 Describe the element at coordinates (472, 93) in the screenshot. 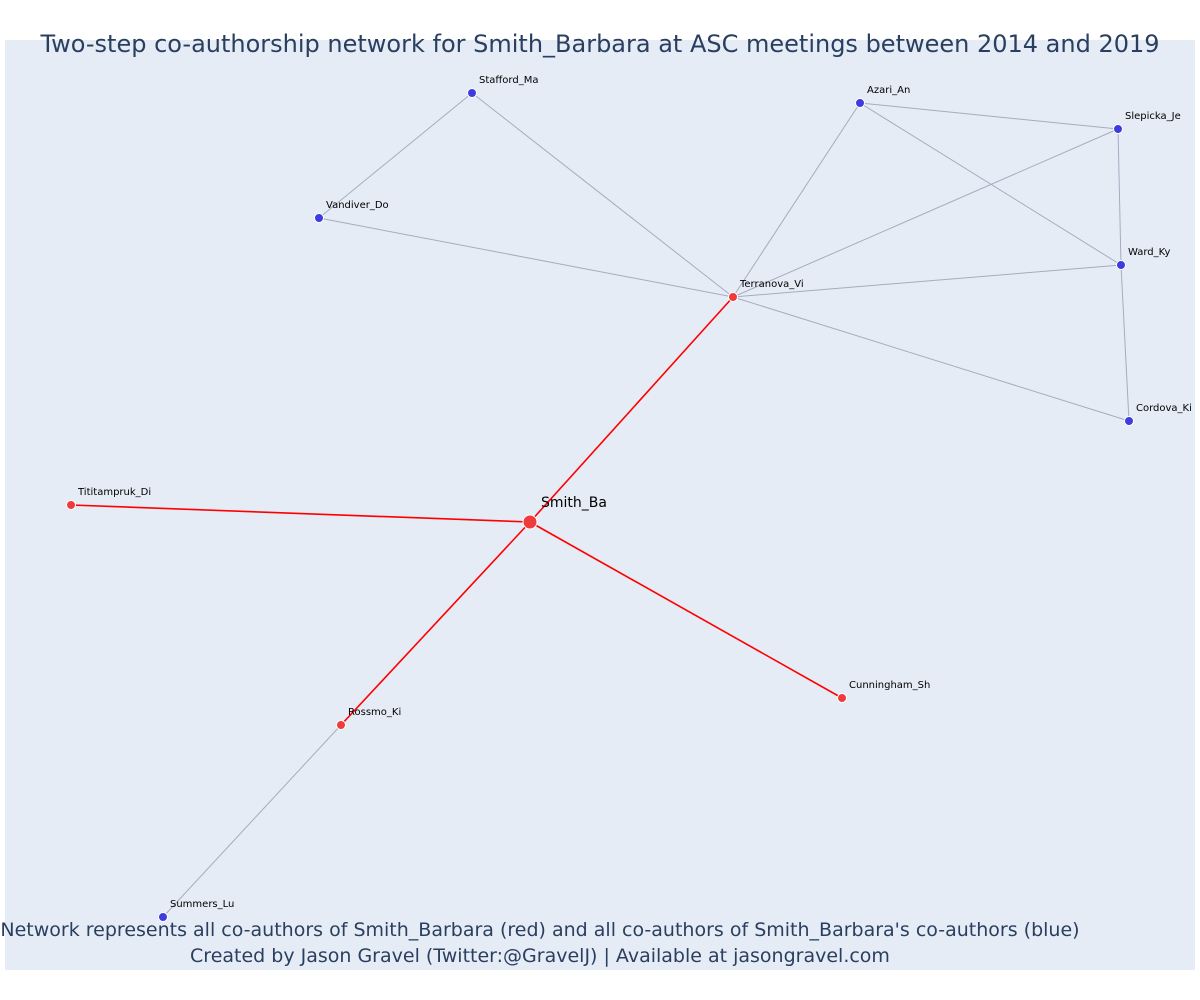

I see `node-Stafford_Ma` at that location.